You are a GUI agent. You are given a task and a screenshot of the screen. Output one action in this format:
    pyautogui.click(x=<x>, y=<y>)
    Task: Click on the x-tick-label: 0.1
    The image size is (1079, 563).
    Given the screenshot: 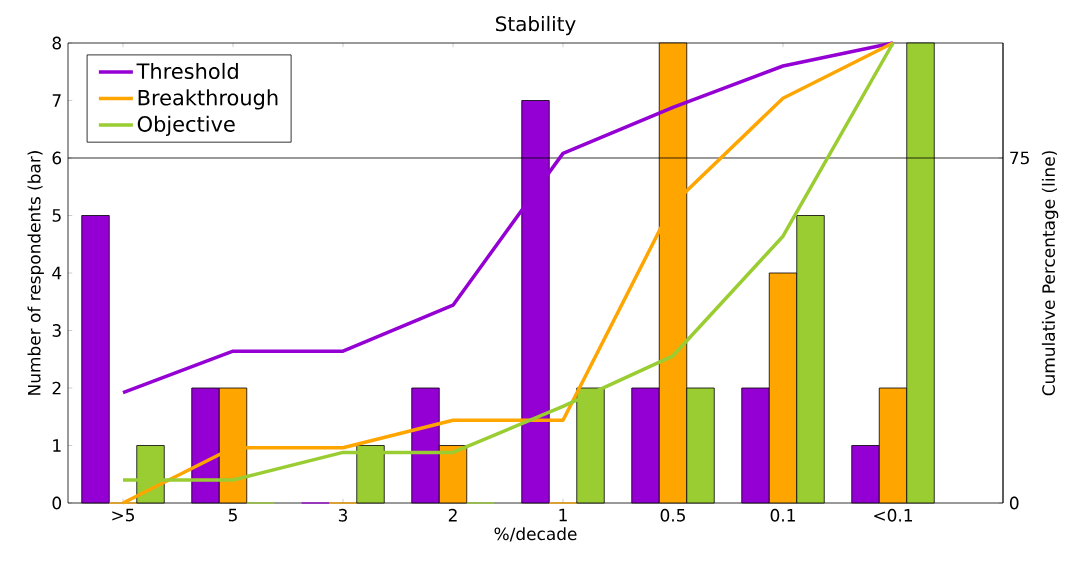 What is the action you would take?
    pyautogui.click(x=782, y=515)
    